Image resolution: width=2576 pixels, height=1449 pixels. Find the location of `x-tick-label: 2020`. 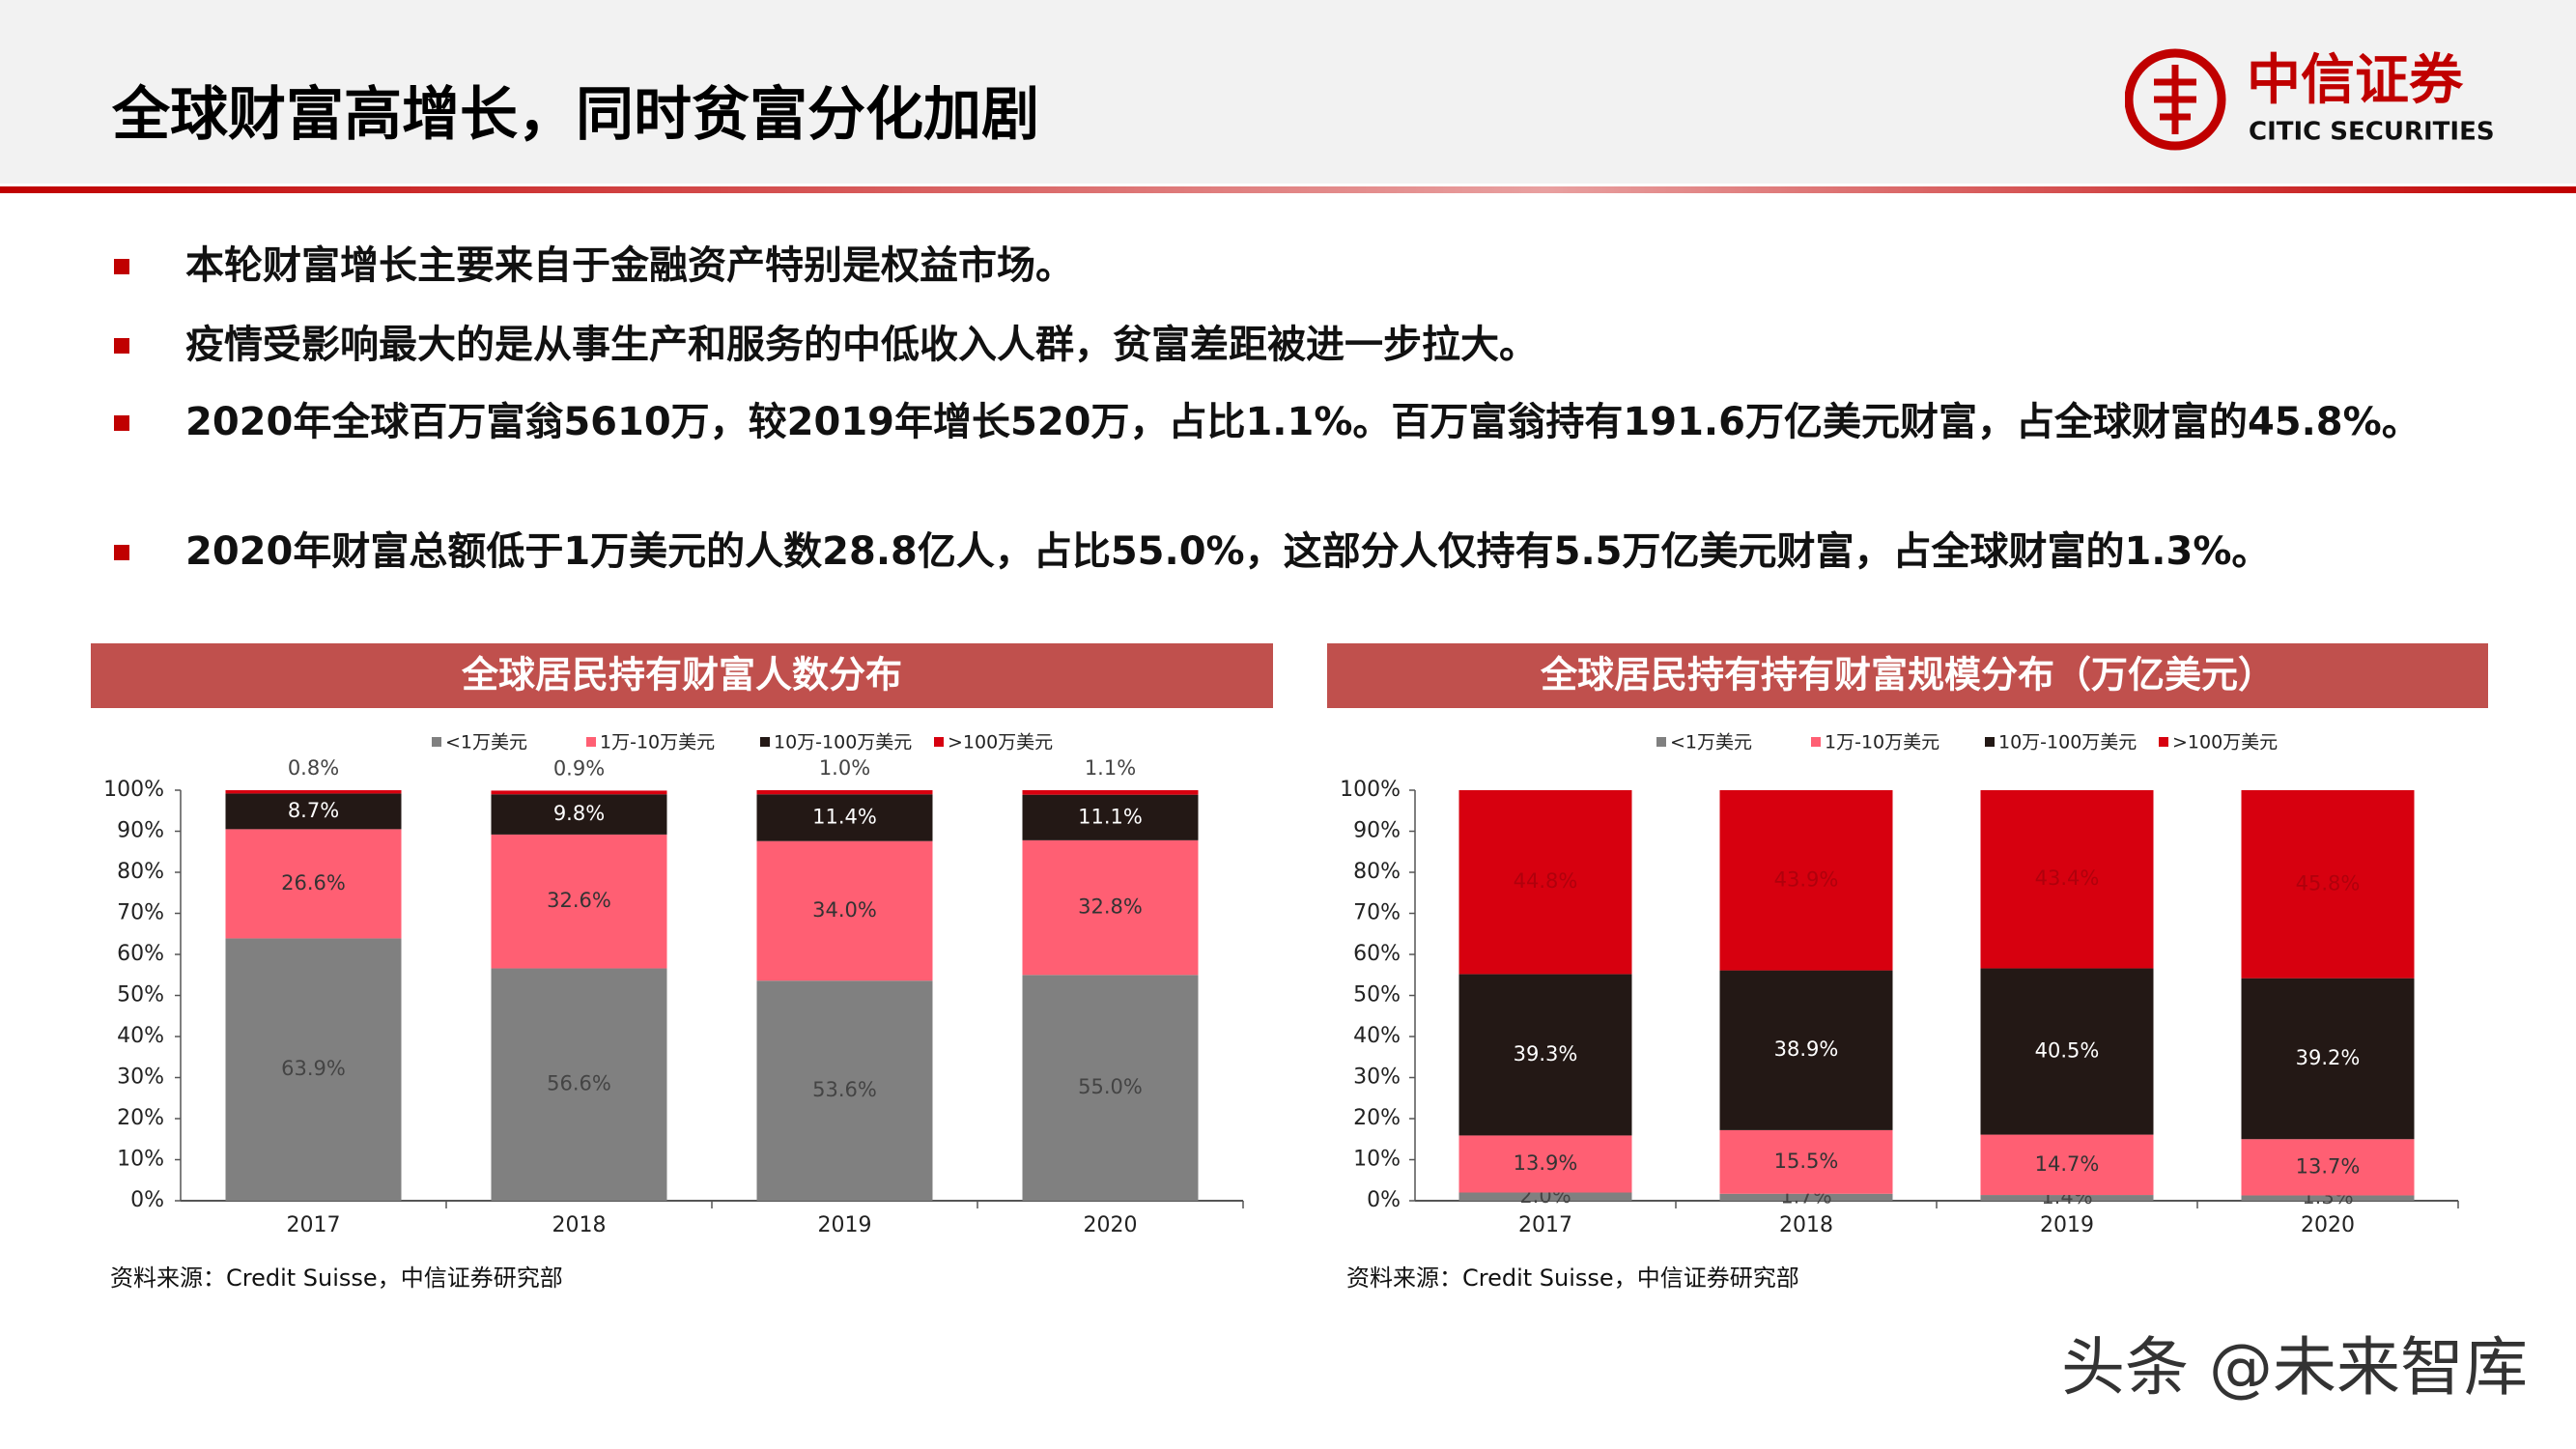

x-tick-label: 2020 is located at coordinates (1111, 1225).